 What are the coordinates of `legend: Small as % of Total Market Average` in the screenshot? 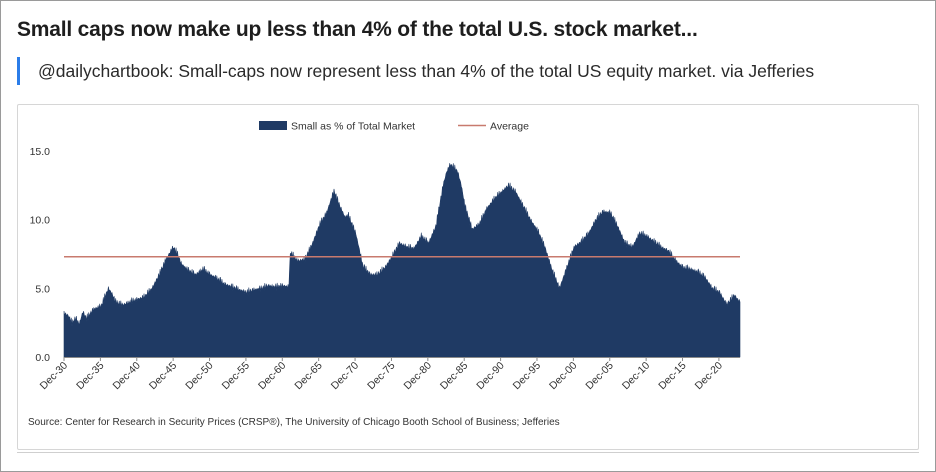 It's located at (394, 127).